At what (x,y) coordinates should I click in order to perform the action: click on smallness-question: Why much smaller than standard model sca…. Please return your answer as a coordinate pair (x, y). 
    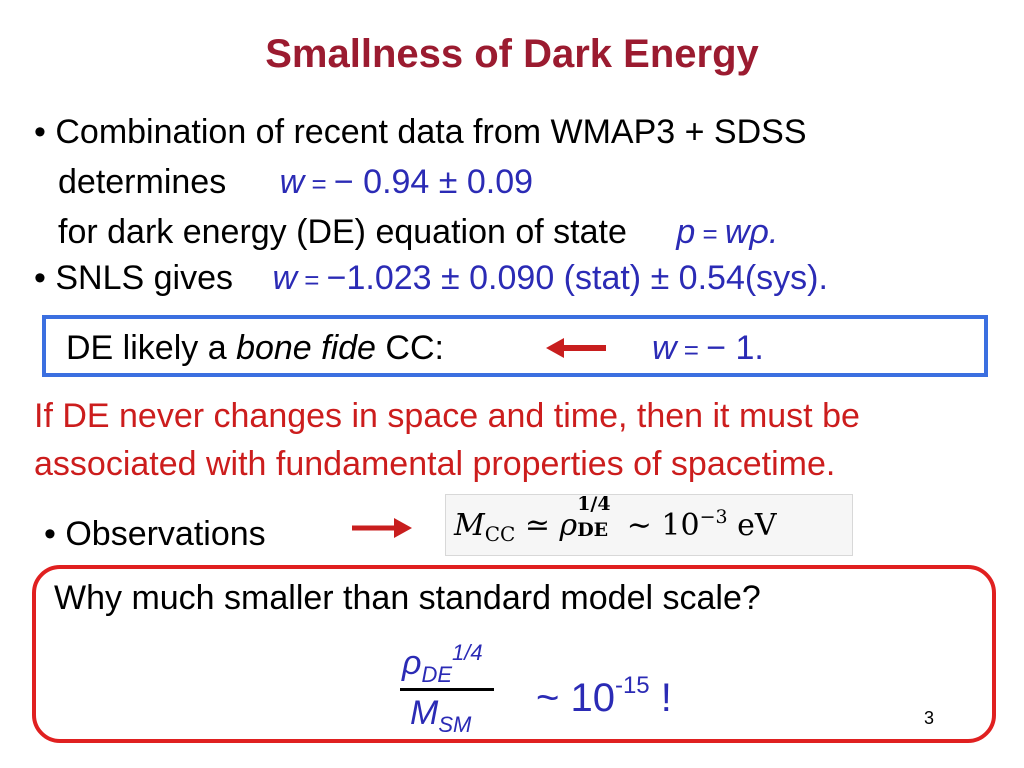
    Looking at the image, I should click on (407, 598).